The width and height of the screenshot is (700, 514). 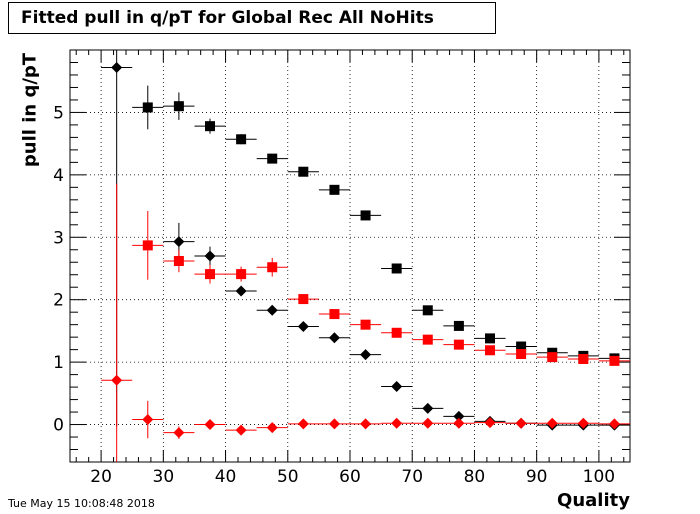 What do you see at coordinates (593, 500) in the screenshot?
I see `x-axis-label: Quality` at bounding box center [593, 500].